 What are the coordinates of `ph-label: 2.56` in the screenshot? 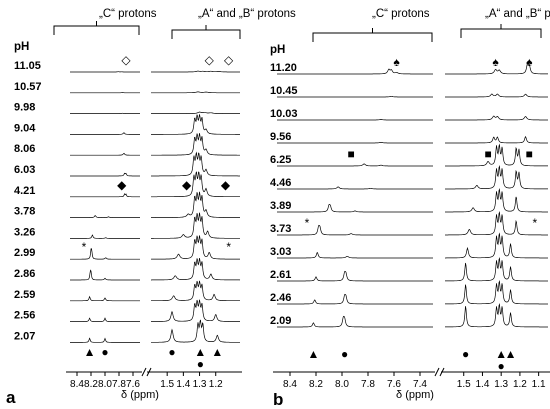 It's located at (24, 316).